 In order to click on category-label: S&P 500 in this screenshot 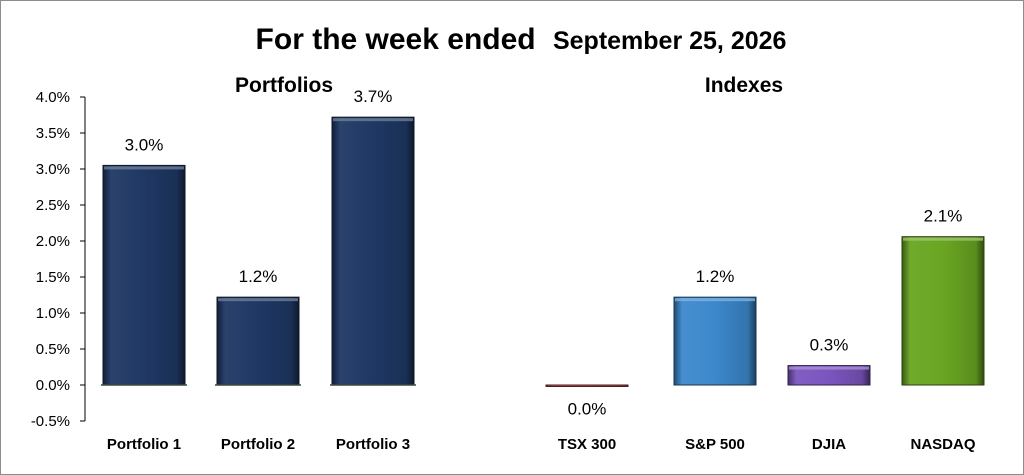, I will do `click(715, 444)`.